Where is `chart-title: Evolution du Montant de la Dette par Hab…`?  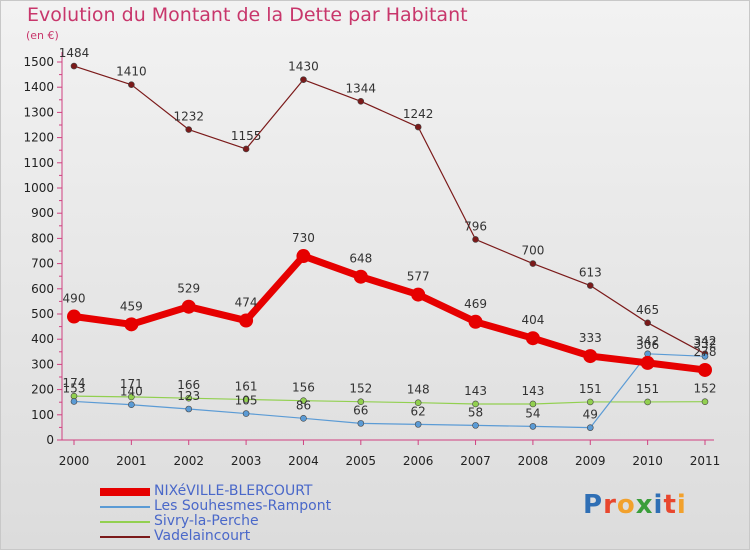 chart-title: Evolution du Montant de la Dette par Hab… is located at coordinates (247, 15).